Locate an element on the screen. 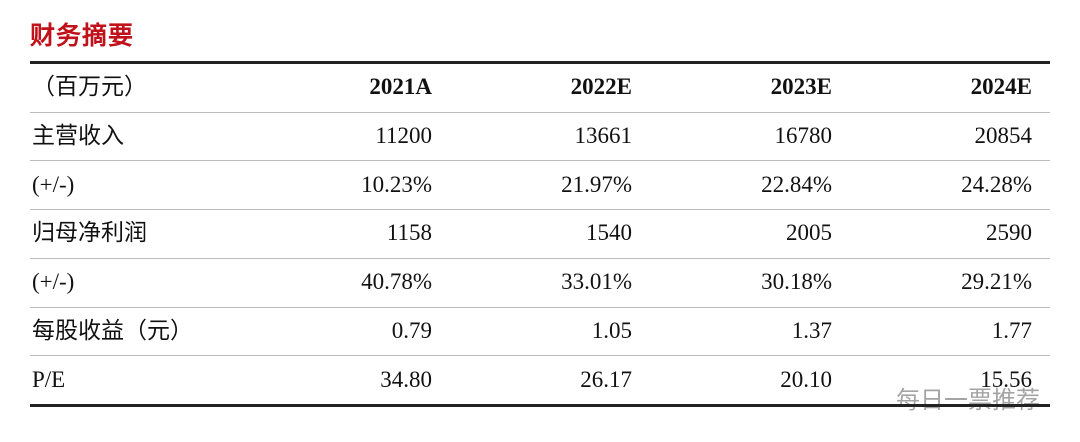 This screenshot has width=1080, height=442. table-cell: 21.97% is located at coordinates (596, 184).